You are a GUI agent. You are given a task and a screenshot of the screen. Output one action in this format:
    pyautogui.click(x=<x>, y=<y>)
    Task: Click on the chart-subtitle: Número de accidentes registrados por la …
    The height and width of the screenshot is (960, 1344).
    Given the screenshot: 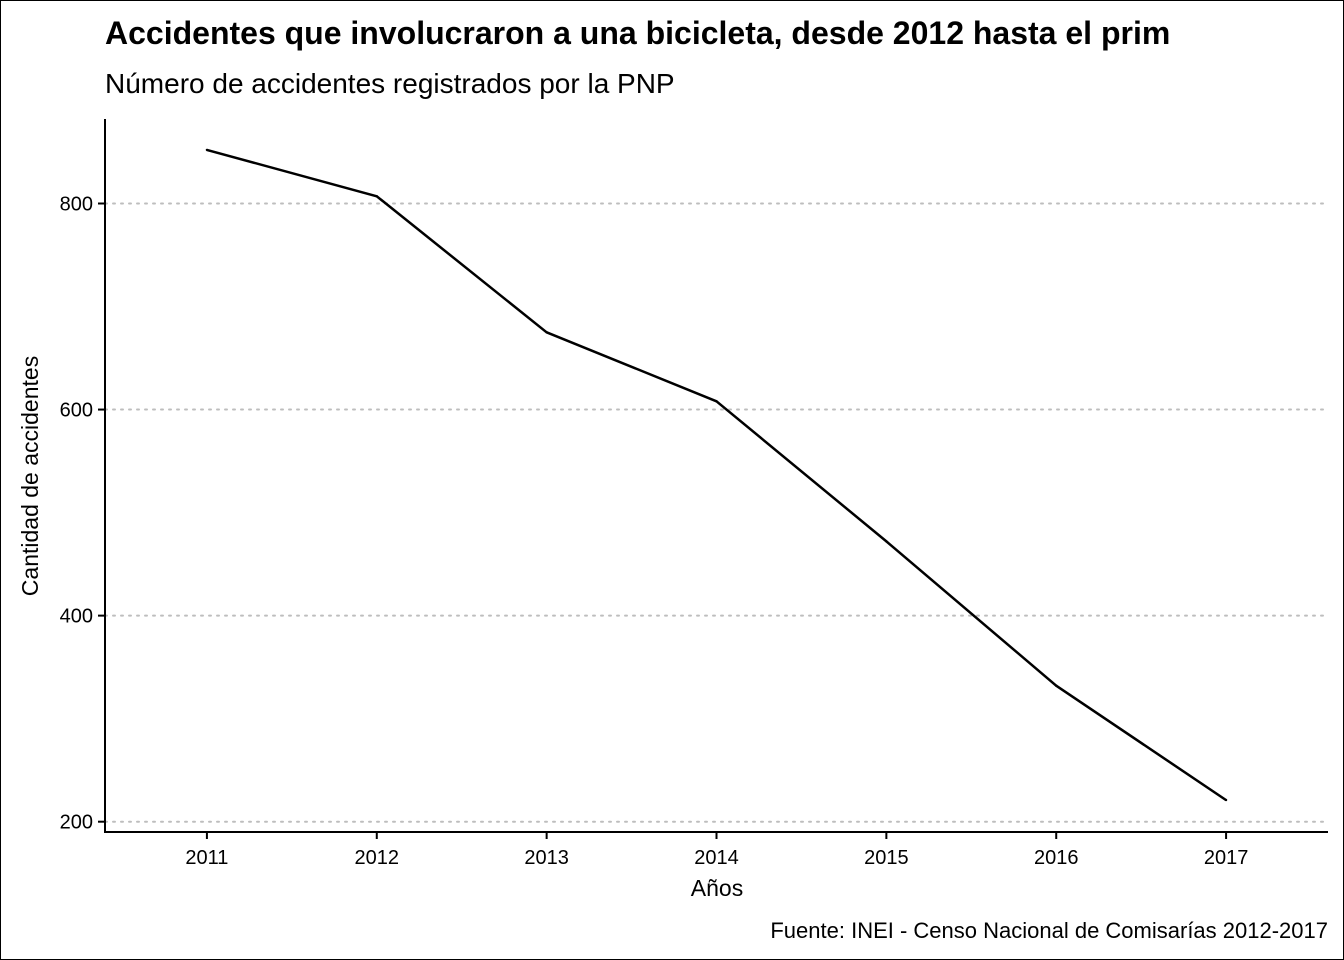 What is the action you would take?
    pyautogui.click(x=390, y=83)
    